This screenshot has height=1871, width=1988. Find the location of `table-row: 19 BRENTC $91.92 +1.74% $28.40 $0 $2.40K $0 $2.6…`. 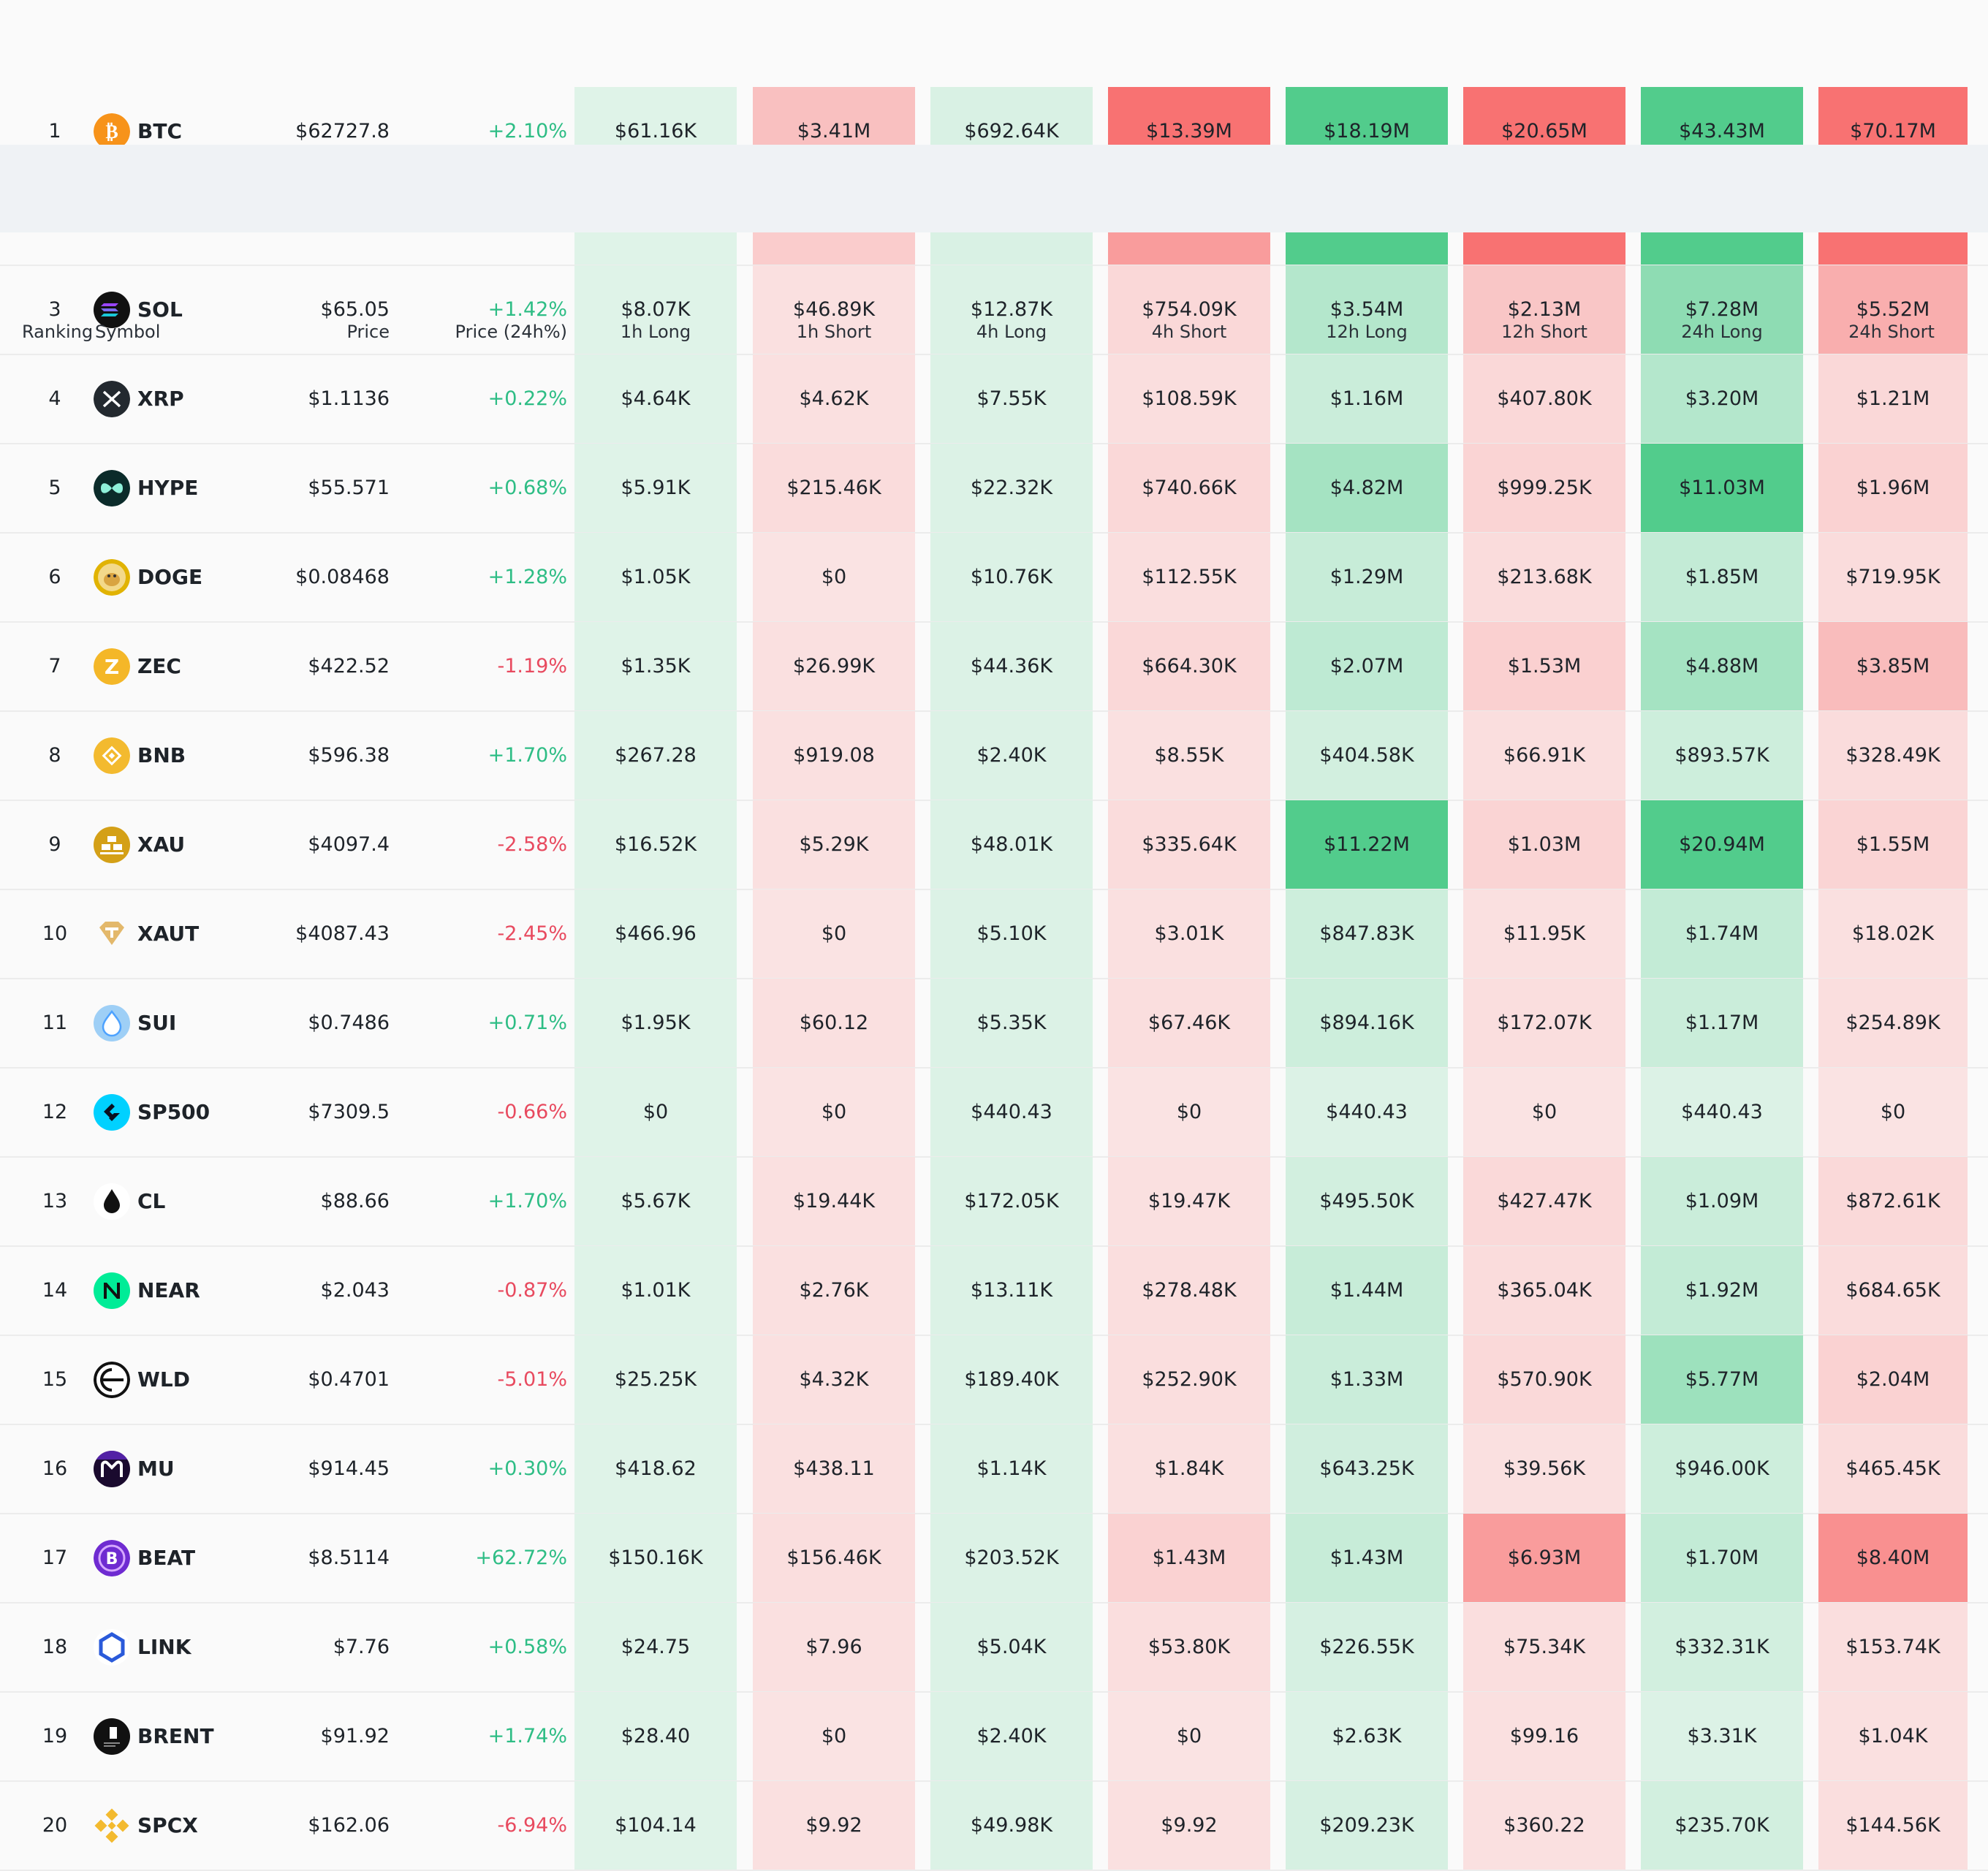

table-row: 19 BRENTC $91.92 +1.74% $28.40 $0 $2.40K $0 $2.6… is located at coordinates (994, 1737).